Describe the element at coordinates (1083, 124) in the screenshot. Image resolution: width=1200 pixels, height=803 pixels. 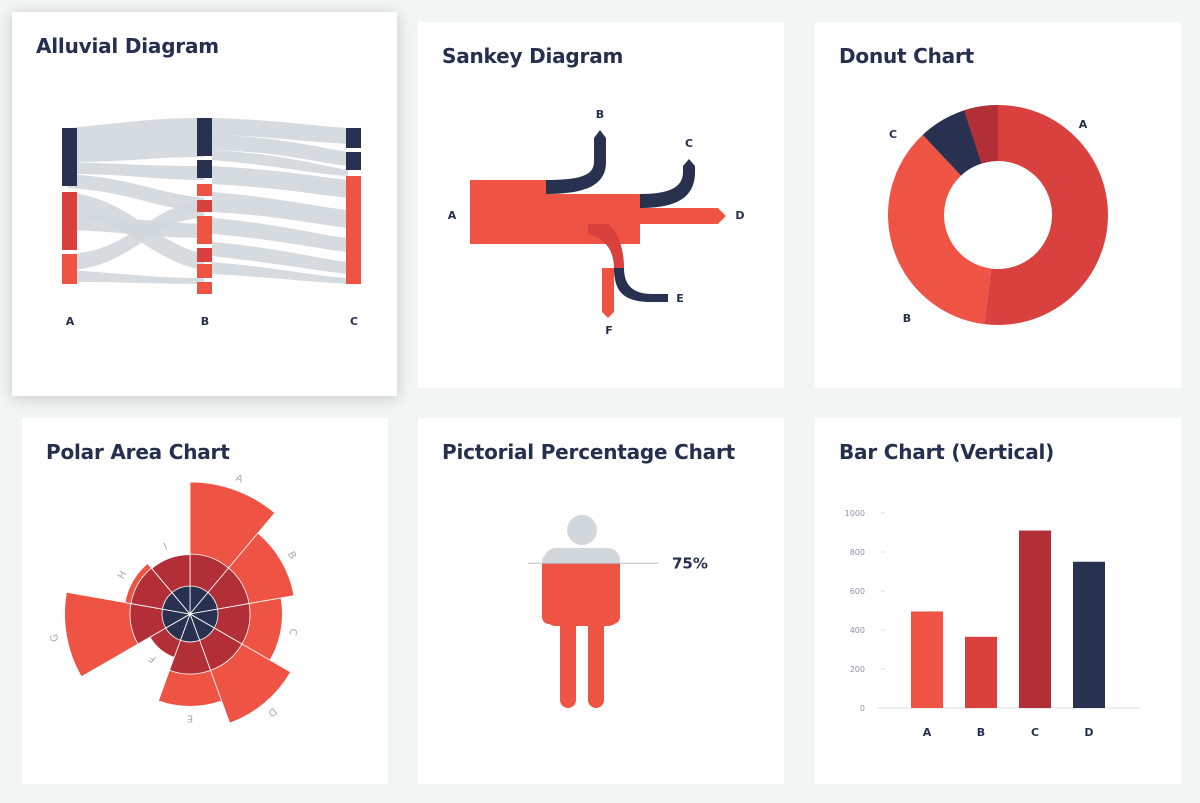
I see `donut-label: A` at that location.